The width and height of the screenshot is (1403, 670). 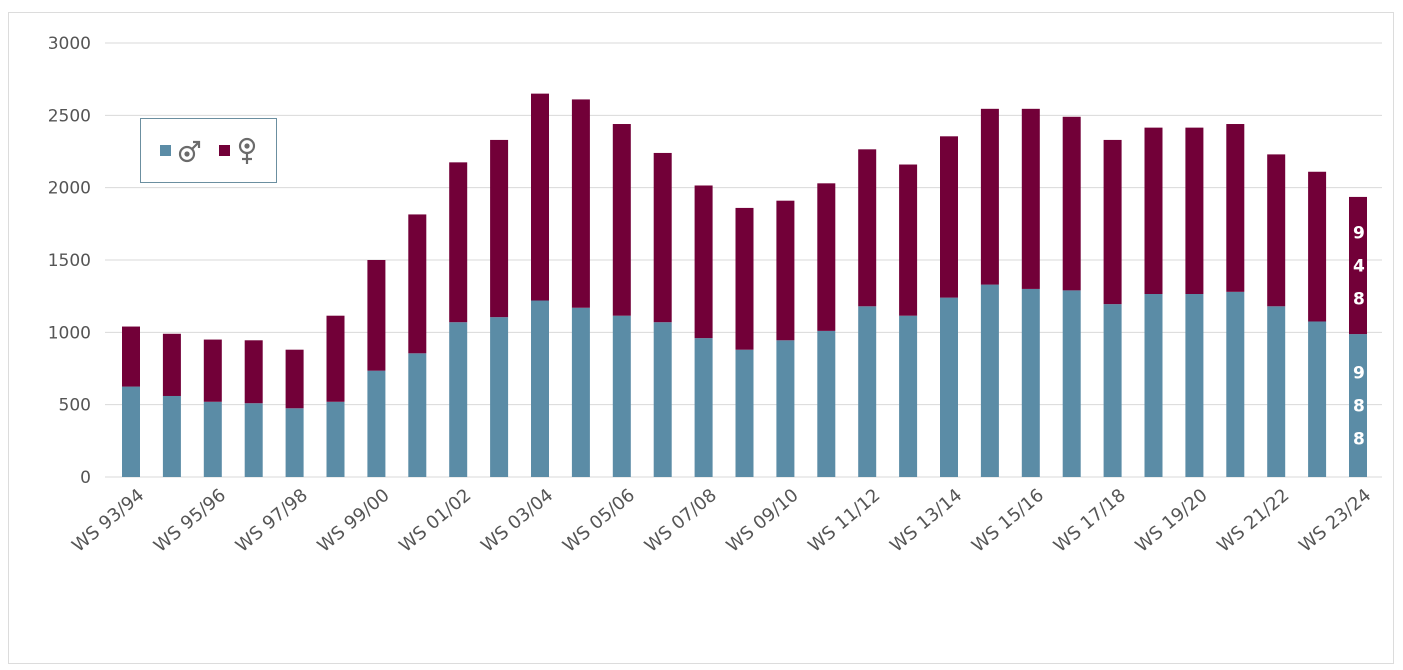 I want to click on x-tick-label: WS 09/10, so click(x=763, y=521).